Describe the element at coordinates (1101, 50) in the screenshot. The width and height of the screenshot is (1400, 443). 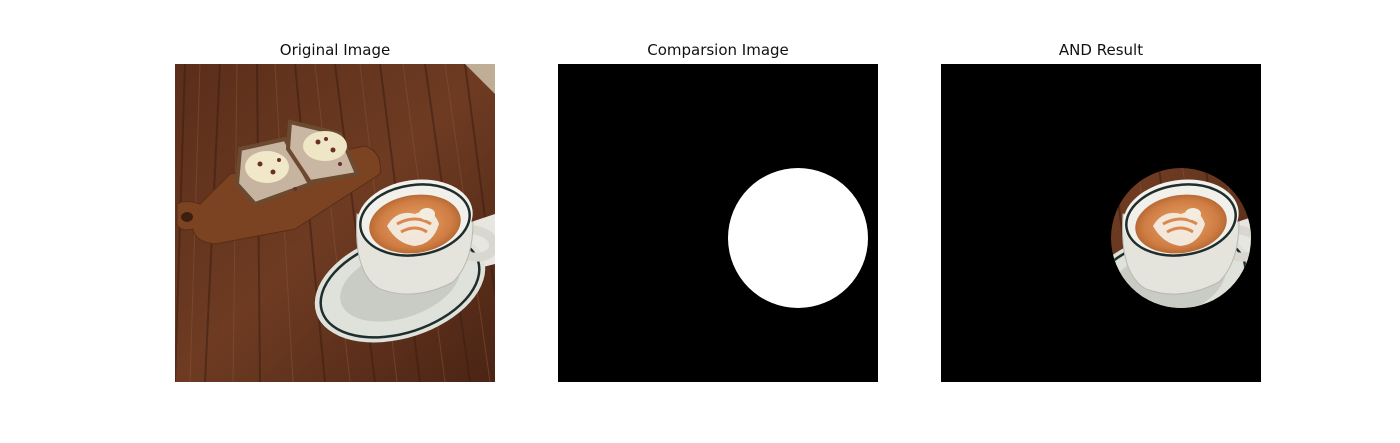
I see `panel-title-and-result: AND Result` at that location.